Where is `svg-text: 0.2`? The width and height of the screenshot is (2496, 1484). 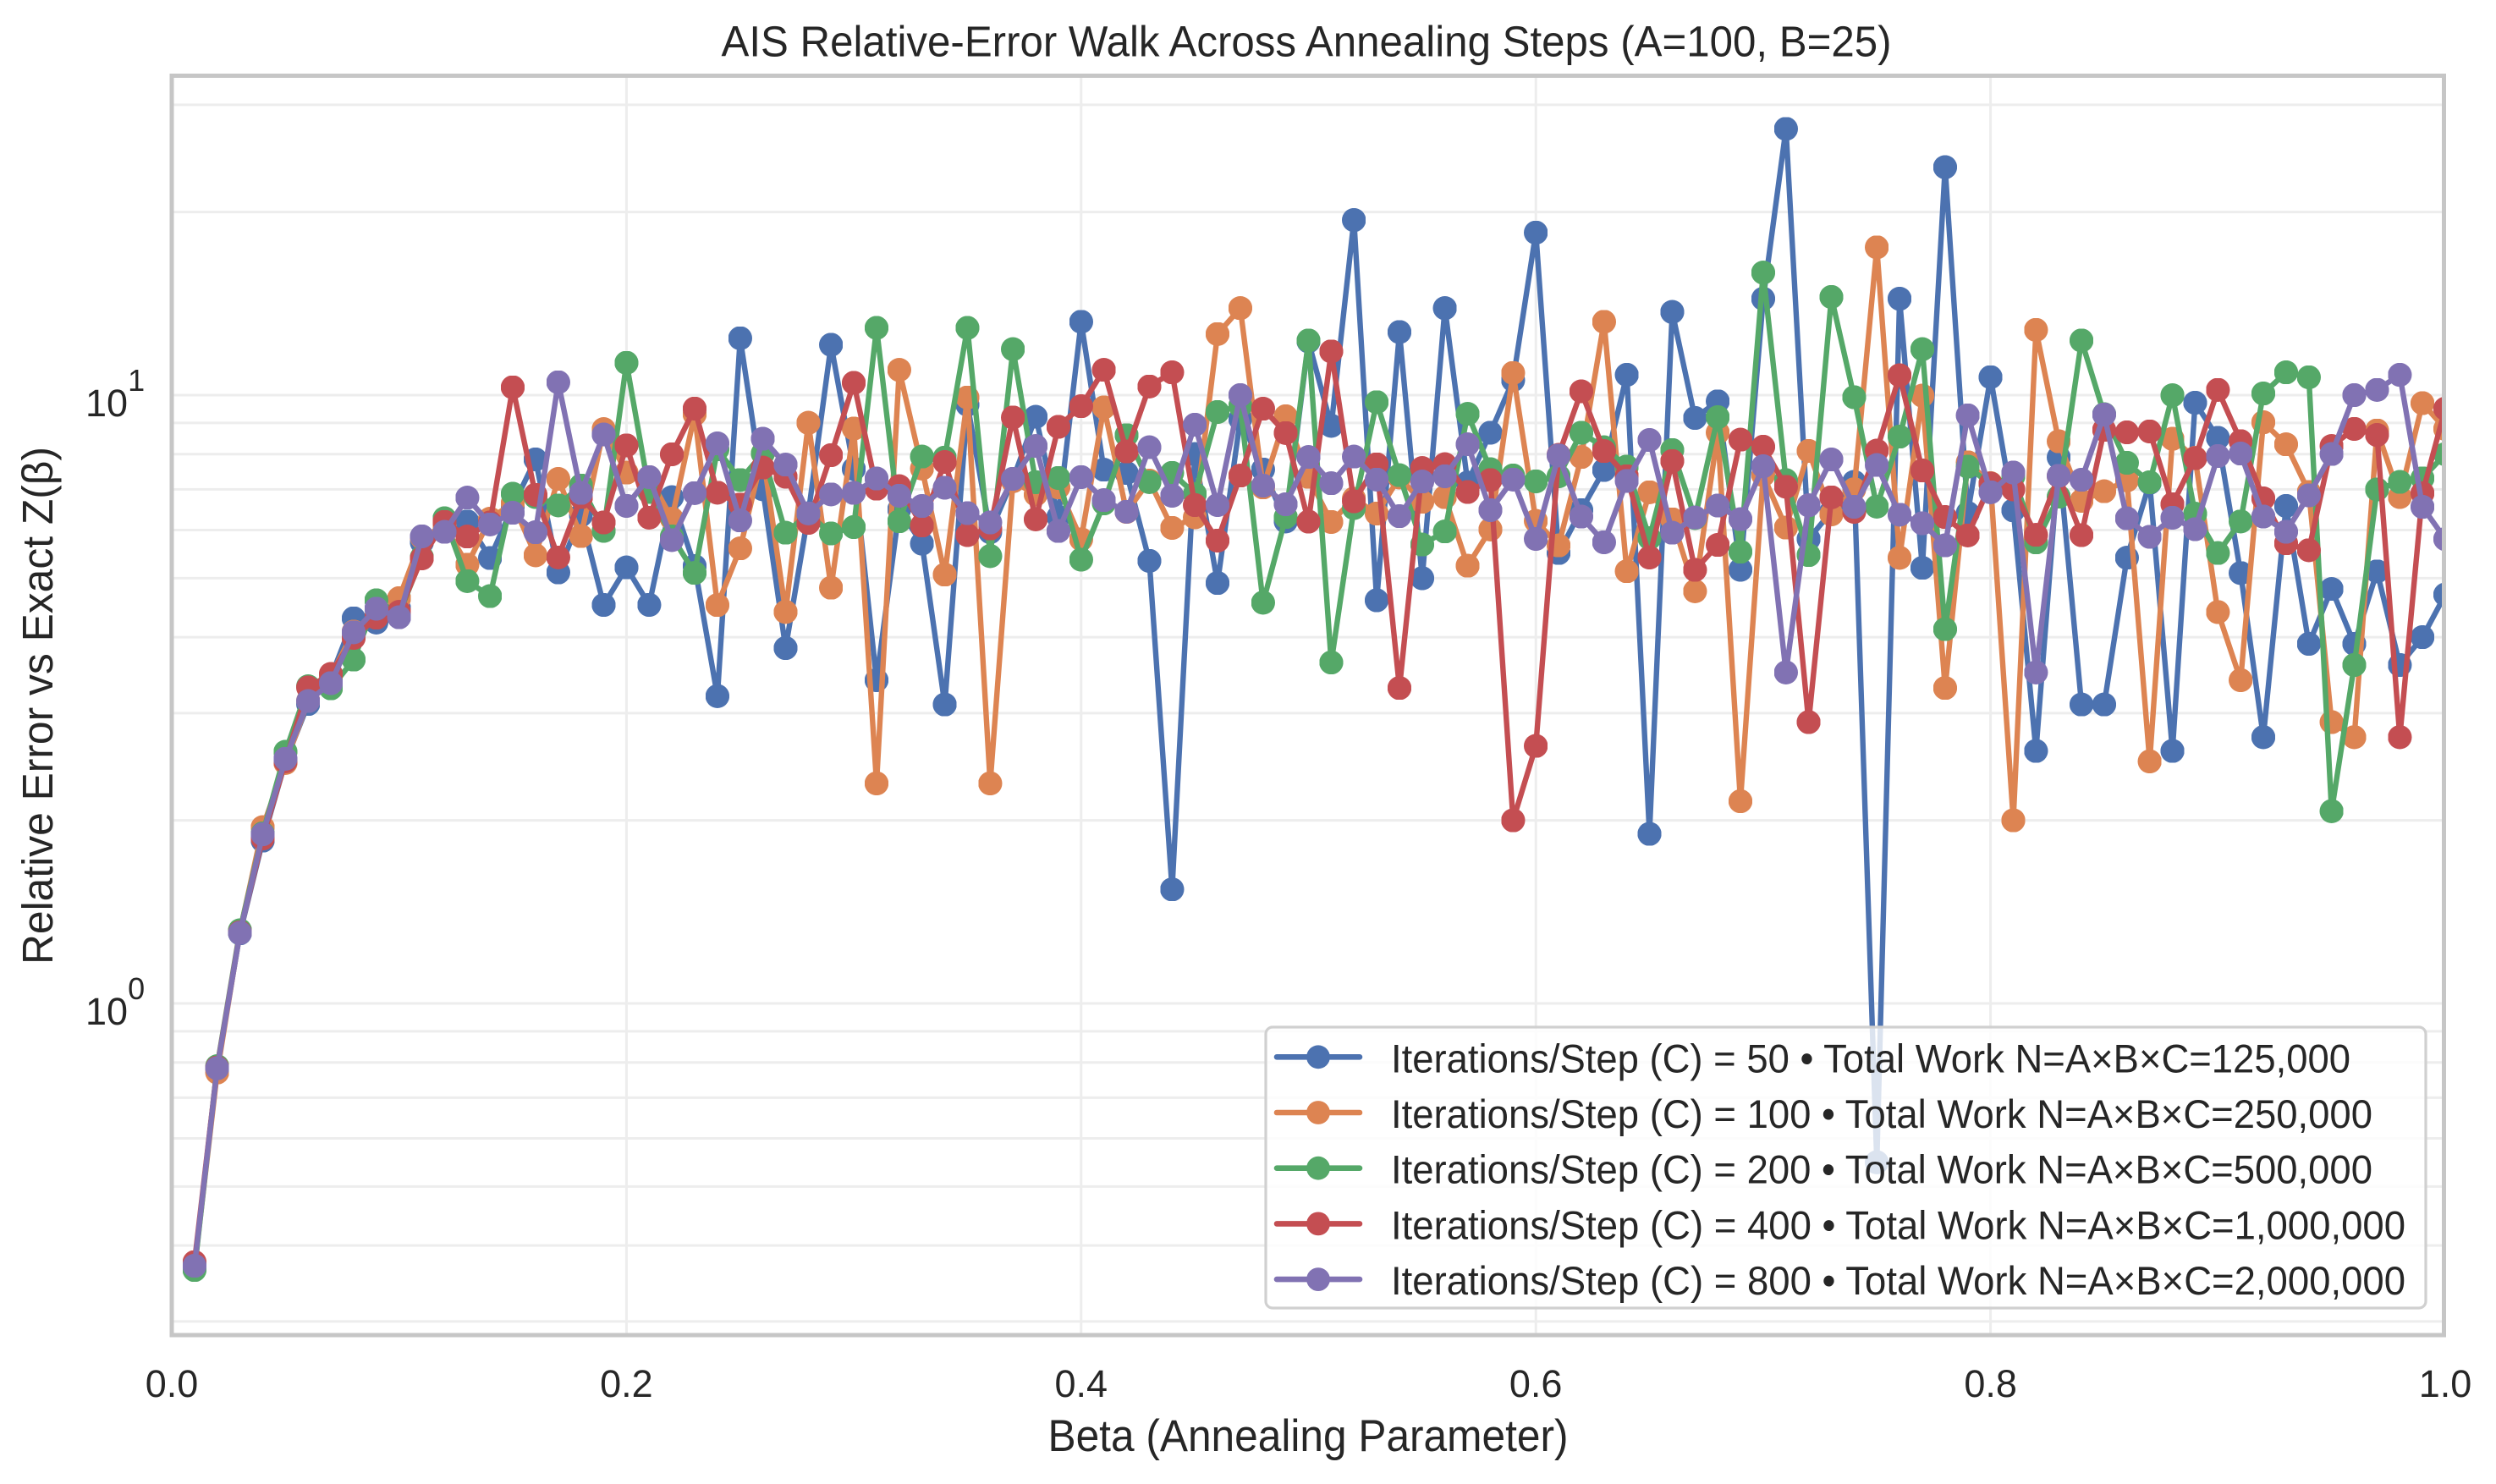
svg-text: 0.2 is located at coordinates (626, 1383).